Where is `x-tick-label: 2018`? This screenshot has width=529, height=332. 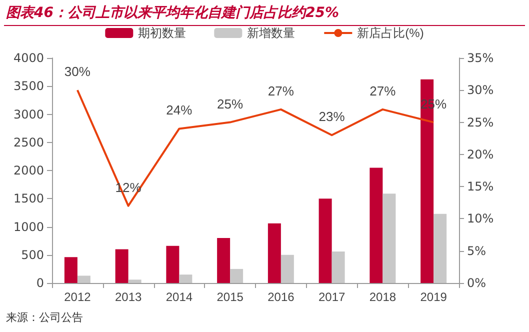
x-tick-label: 2018 is located at coordinates (382, 297).